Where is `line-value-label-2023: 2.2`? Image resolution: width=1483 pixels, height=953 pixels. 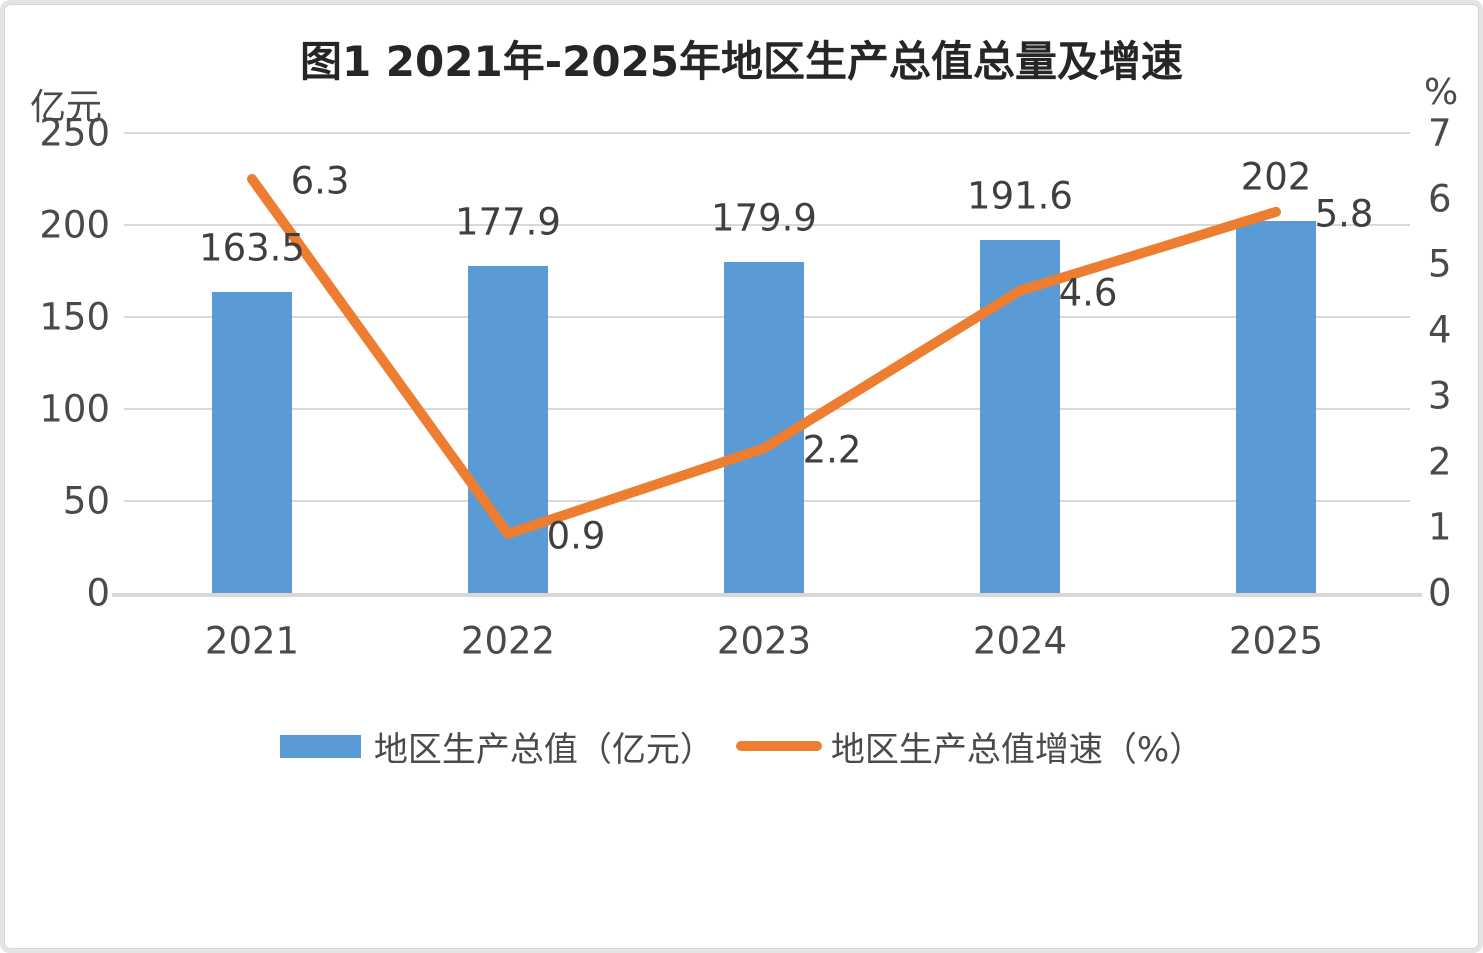 line-value-label-2023: 2.2 is located at coordinates (832, 450).